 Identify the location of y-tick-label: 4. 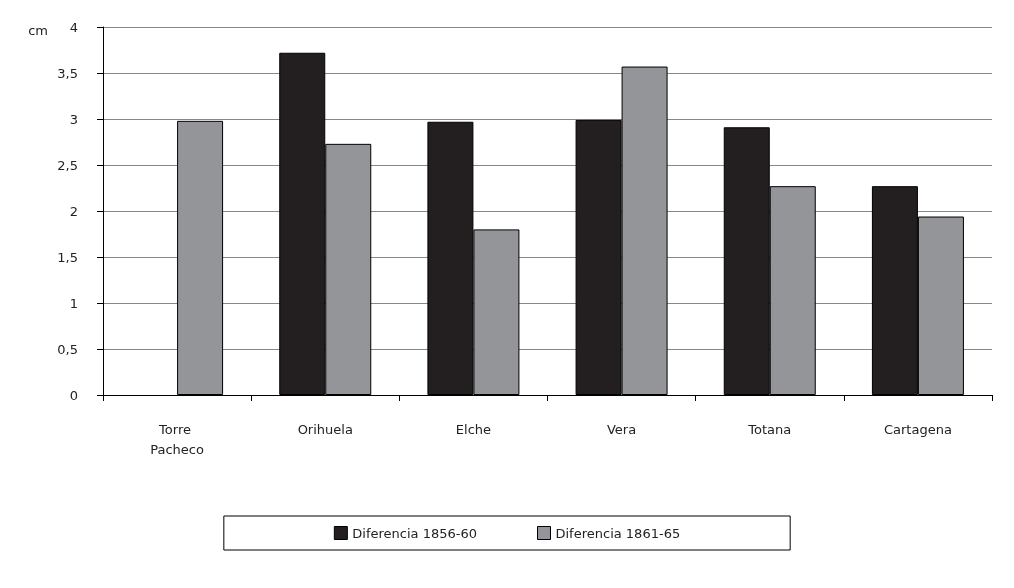
(73, 27).